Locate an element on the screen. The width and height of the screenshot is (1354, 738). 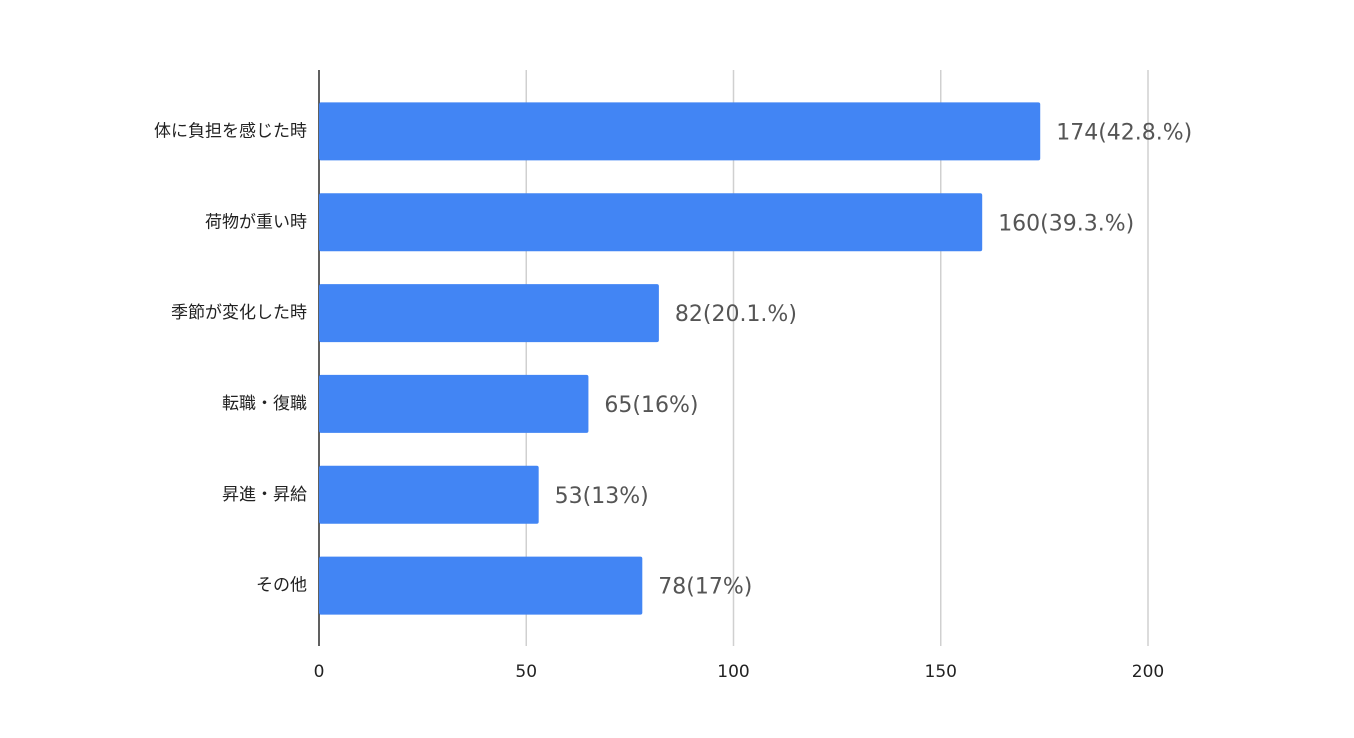
data-label: 53(13%) is located at coordinates (602, 496).